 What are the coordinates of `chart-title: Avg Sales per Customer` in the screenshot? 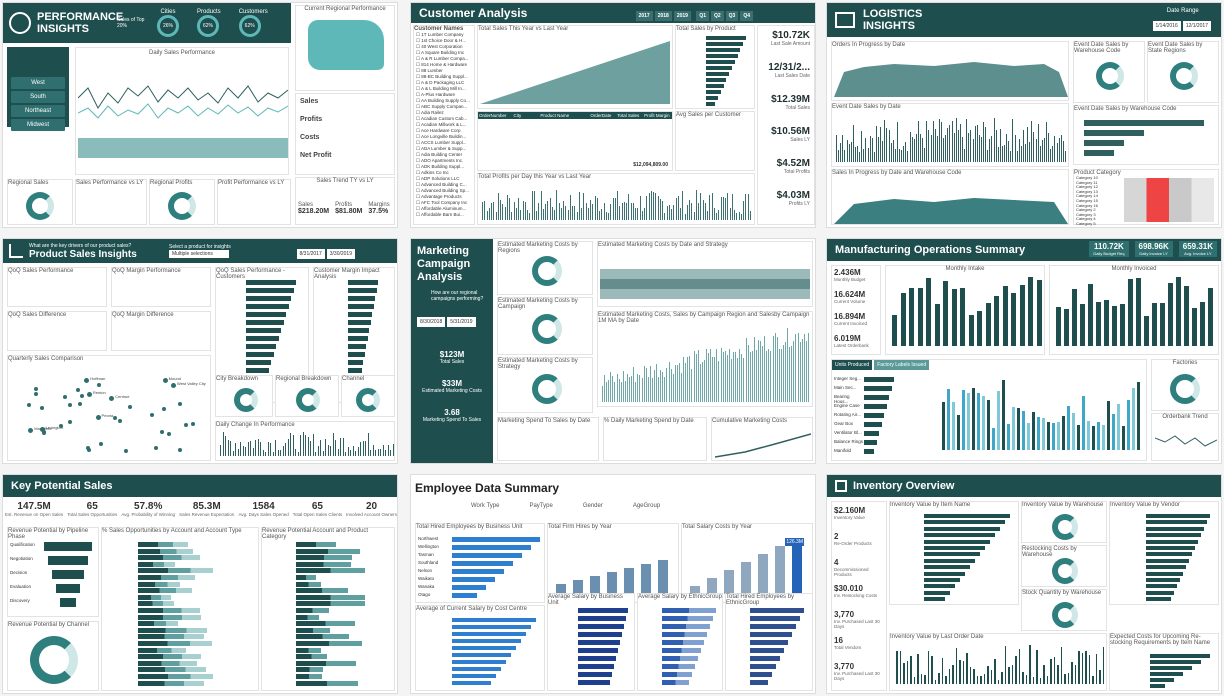 It's located at (708, 115).